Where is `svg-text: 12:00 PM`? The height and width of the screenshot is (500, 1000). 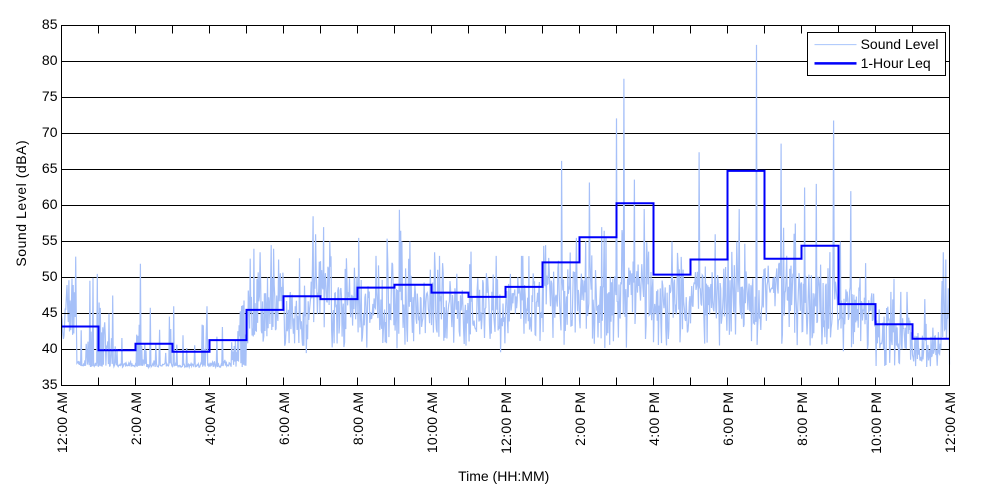 svg-text: 12:00 PM is located at coordinates (506, 423).